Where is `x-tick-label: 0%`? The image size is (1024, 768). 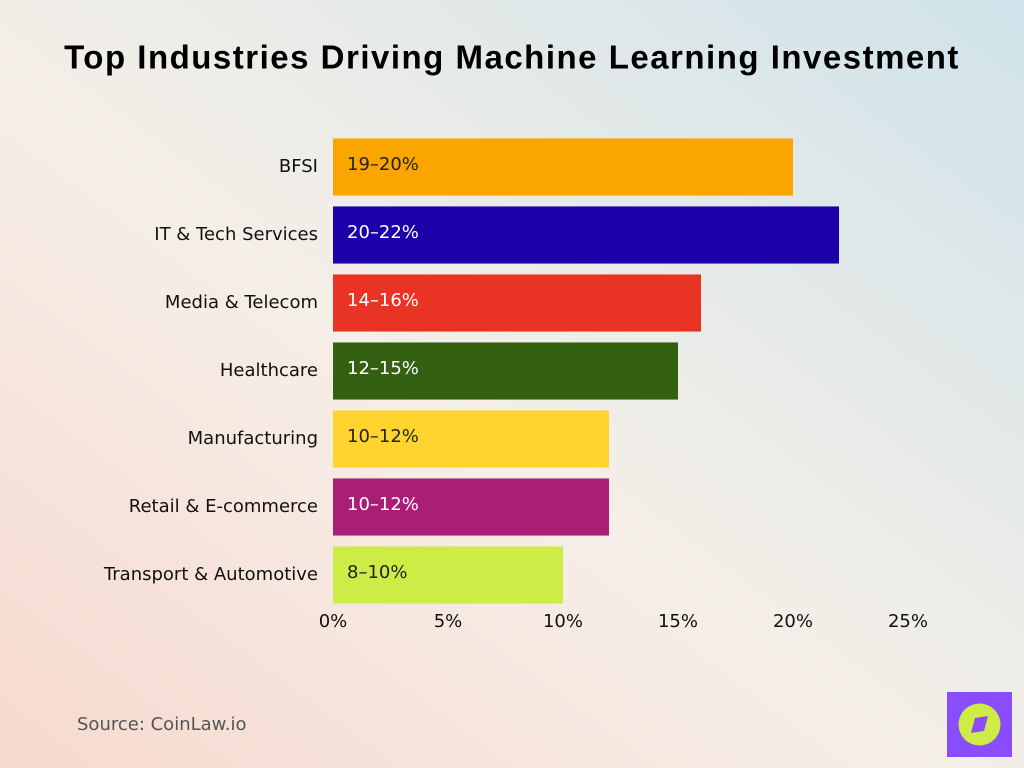 x-tick-label: 0% is located at coordinates (333, 621).